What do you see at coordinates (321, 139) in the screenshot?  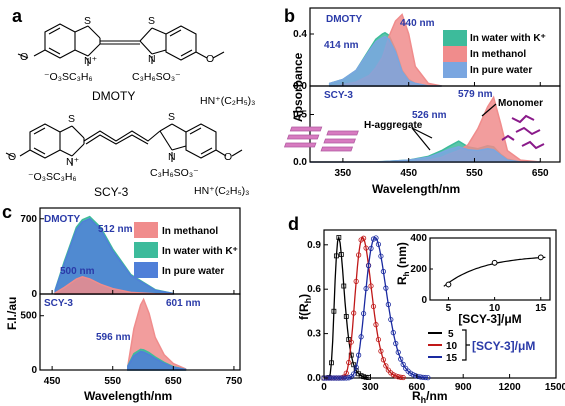 I see `h-aggregate-illustration` at bounding box center [321, 139].